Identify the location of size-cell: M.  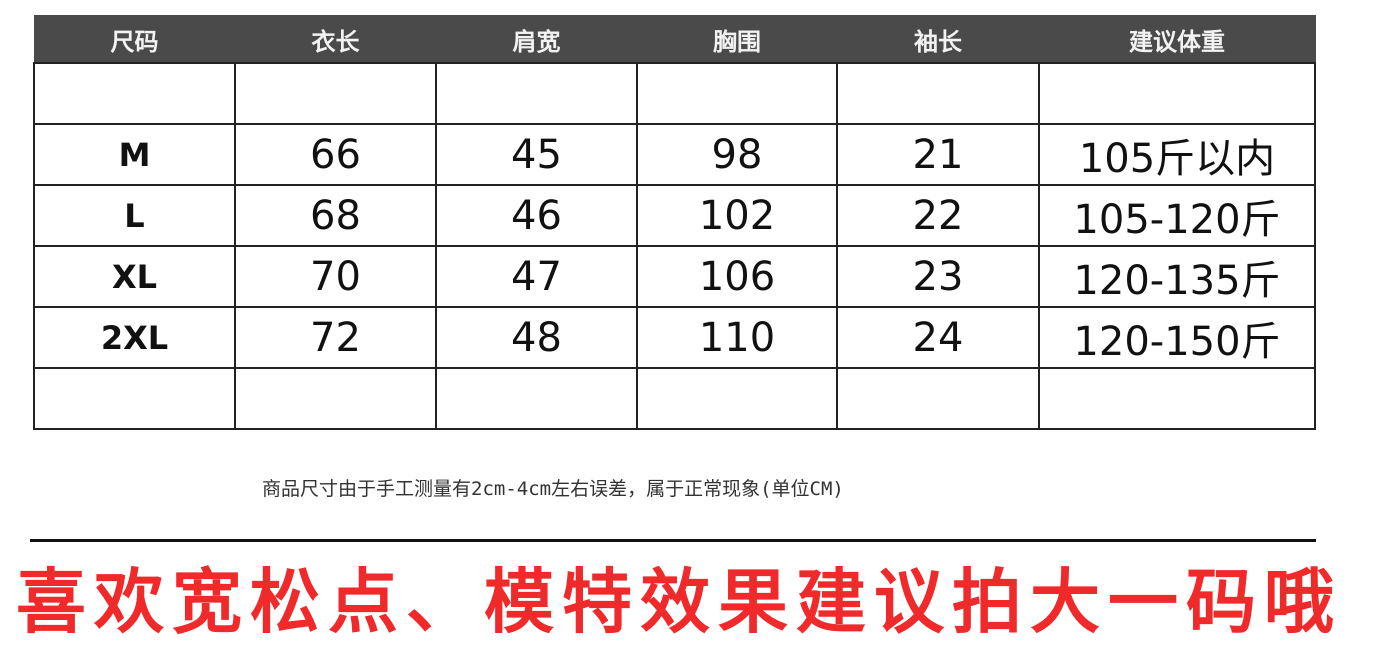
(134, 154).